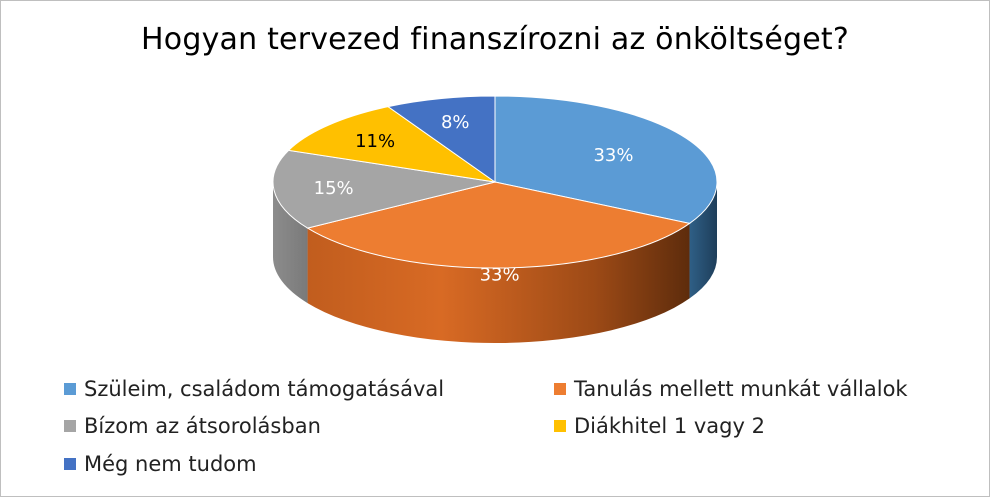 The width and height of the screenshot is (990, 497). What do you see at coordinates (264, 389) in the screenshot?
I see `legend-label: Szüleim, családom támogatásával` at bounding box center [264, 389].